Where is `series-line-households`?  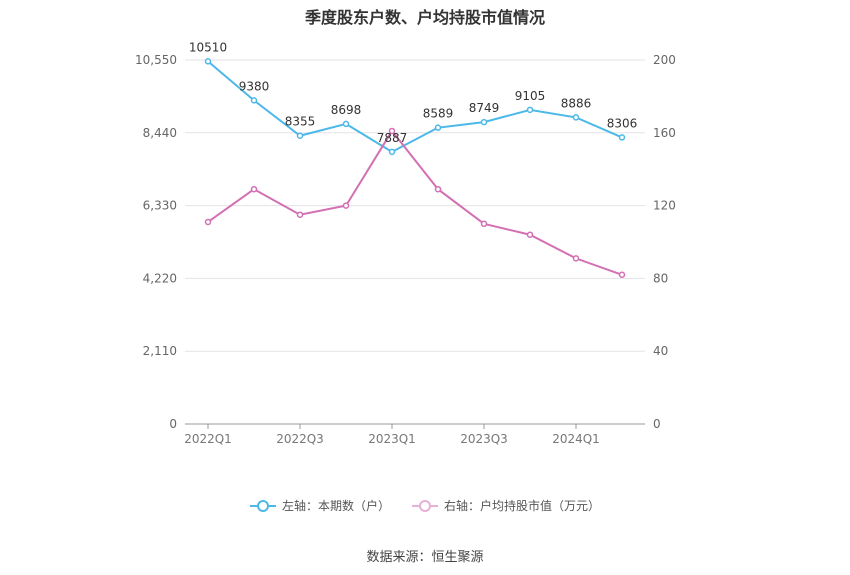 series-line-households is located at coordinates (415, 107).